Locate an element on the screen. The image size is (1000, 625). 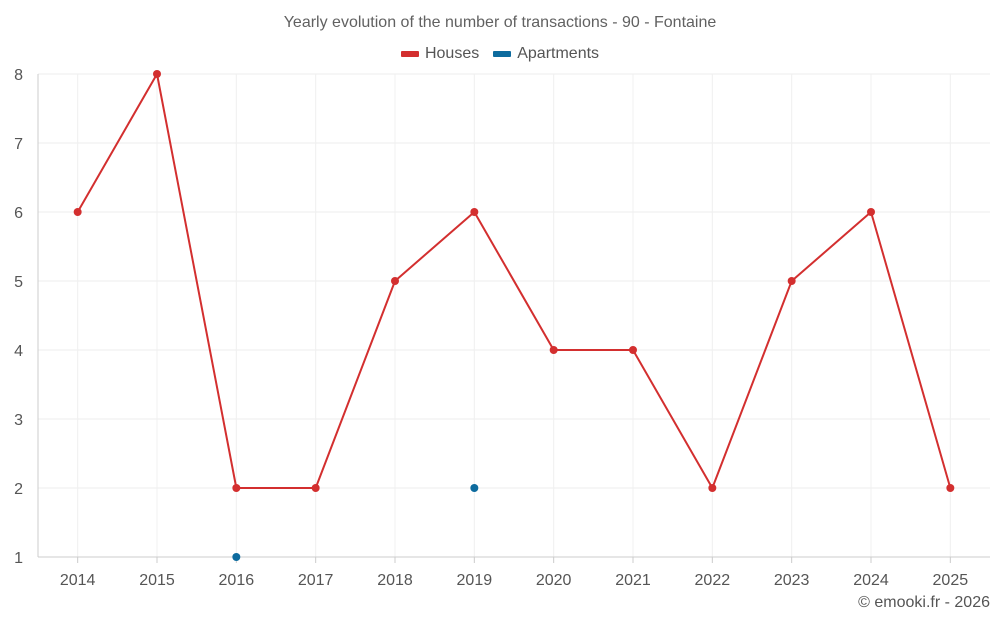
legend-swatch-houses is located at coordinates (409, 54).